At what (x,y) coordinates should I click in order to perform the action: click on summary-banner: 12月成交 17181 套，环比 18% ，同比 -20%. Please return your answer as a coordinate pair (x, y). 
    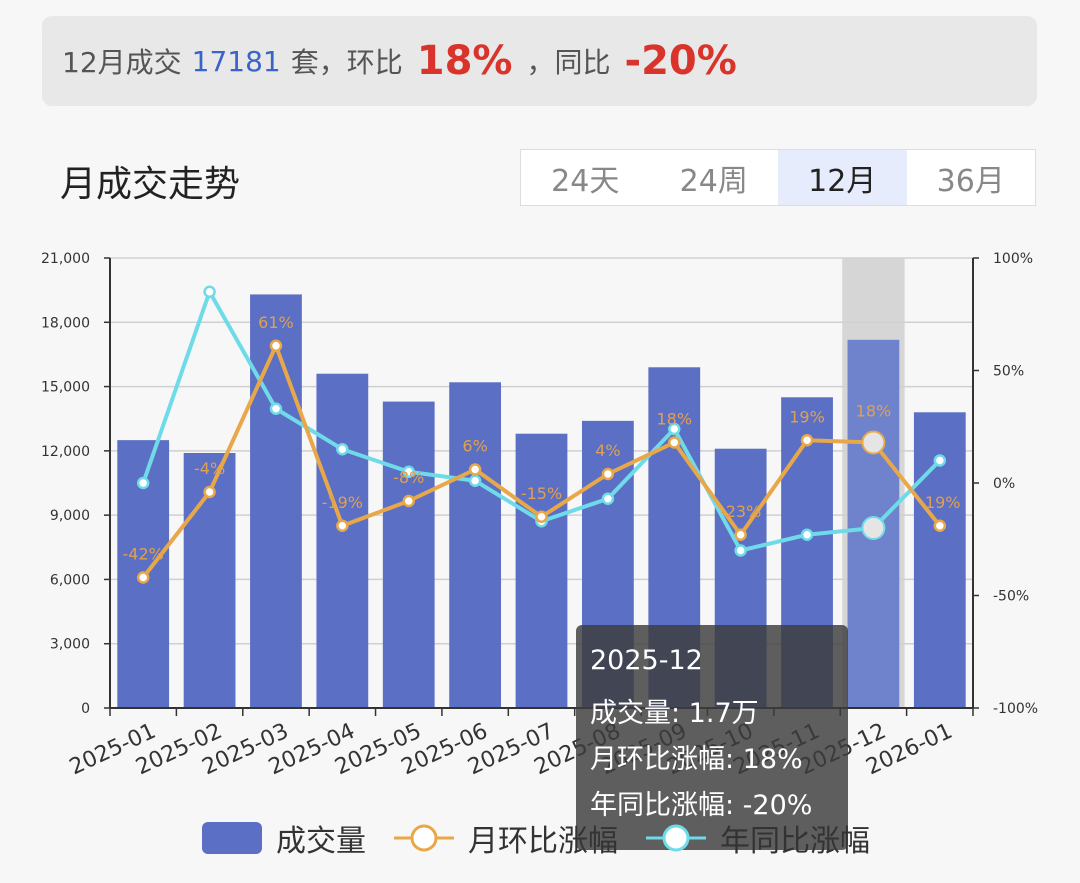
    Looking at the image, I should click on (539, 61).